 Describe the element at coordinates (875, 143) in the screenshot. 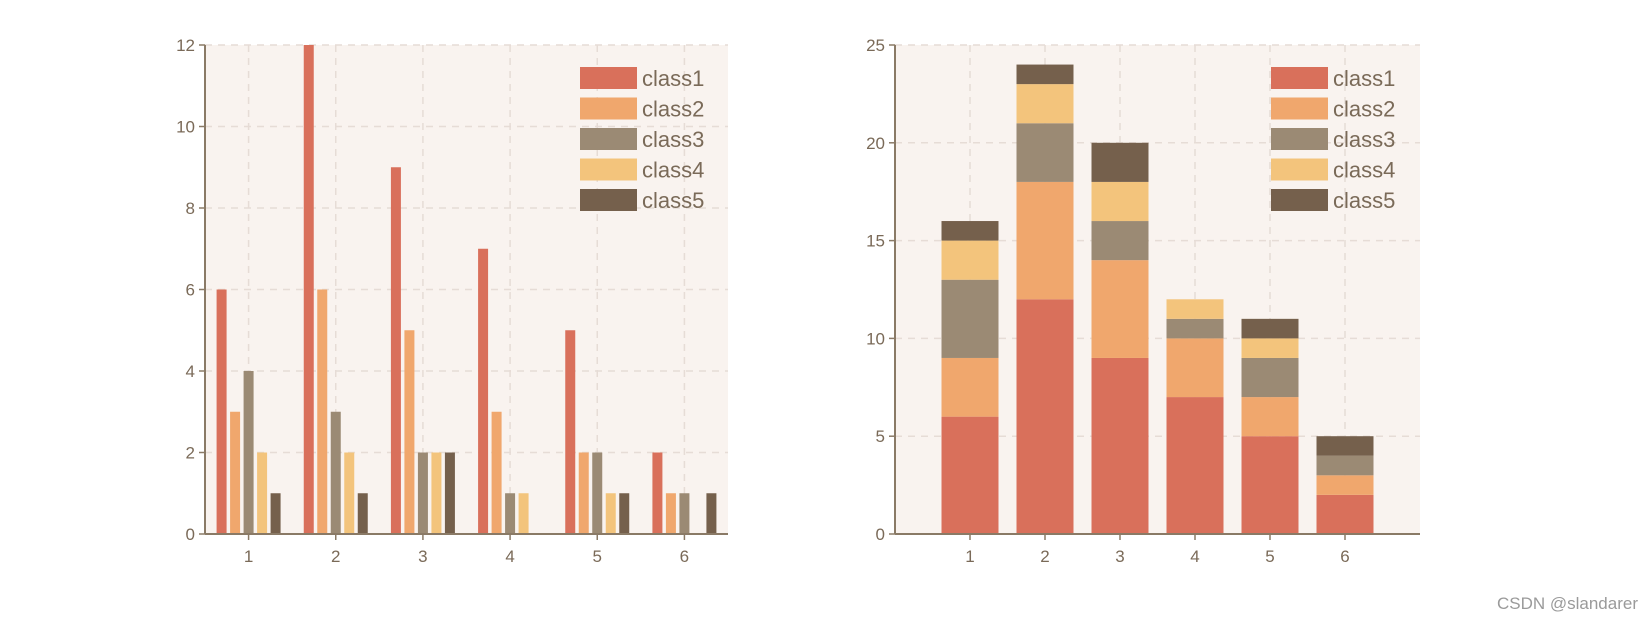

I see `y-tick-label: 20` at that location.